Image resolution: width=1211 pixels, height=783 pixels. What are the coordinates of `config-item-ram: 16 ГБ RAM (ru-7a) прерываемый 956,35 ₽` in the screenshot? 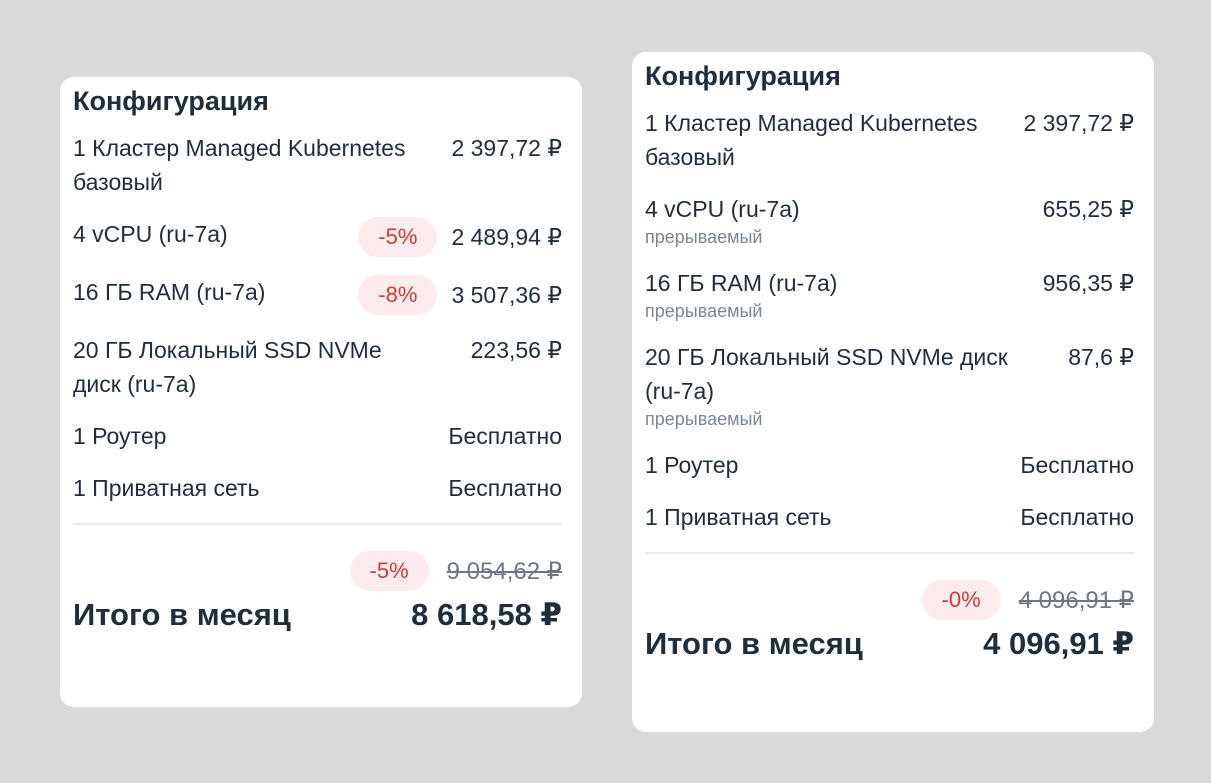 It's located at (889, 294).